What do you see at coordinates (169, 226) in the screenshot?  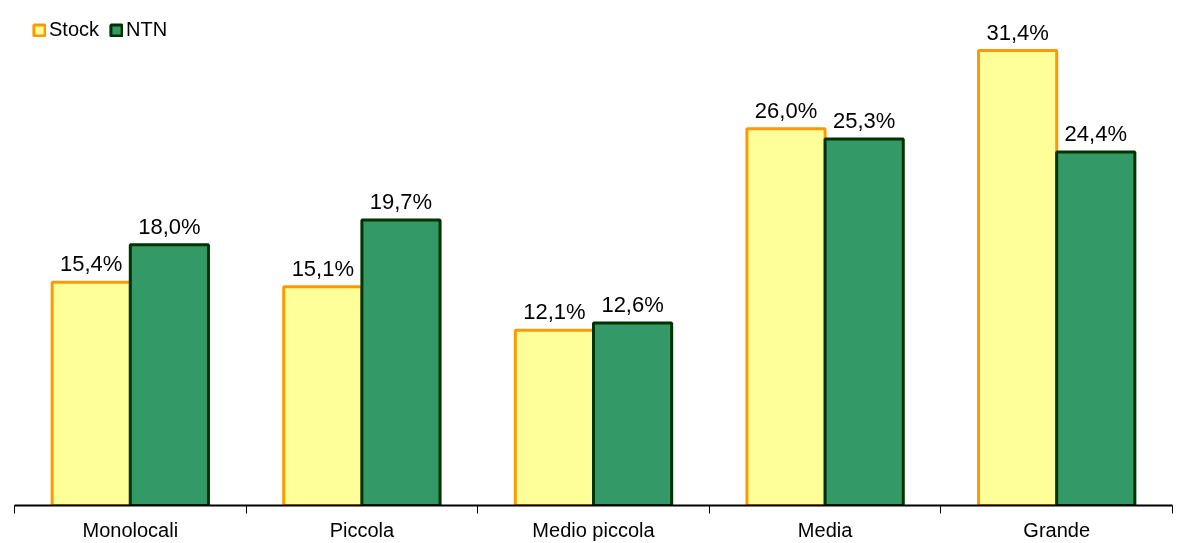 I see `data-label: 18,0%` at bounding box center [169, 226].